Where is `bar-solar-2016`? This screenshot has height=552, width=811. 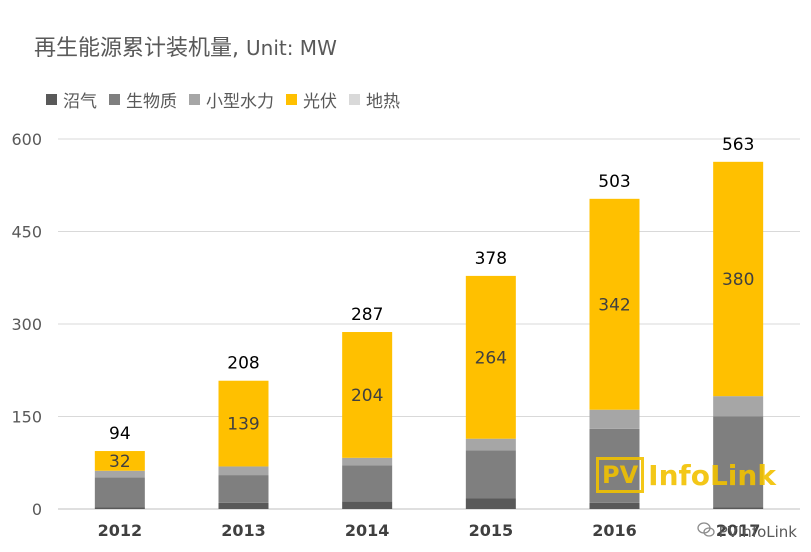
bar-solar-2016 is located at coordinates (614, 304).